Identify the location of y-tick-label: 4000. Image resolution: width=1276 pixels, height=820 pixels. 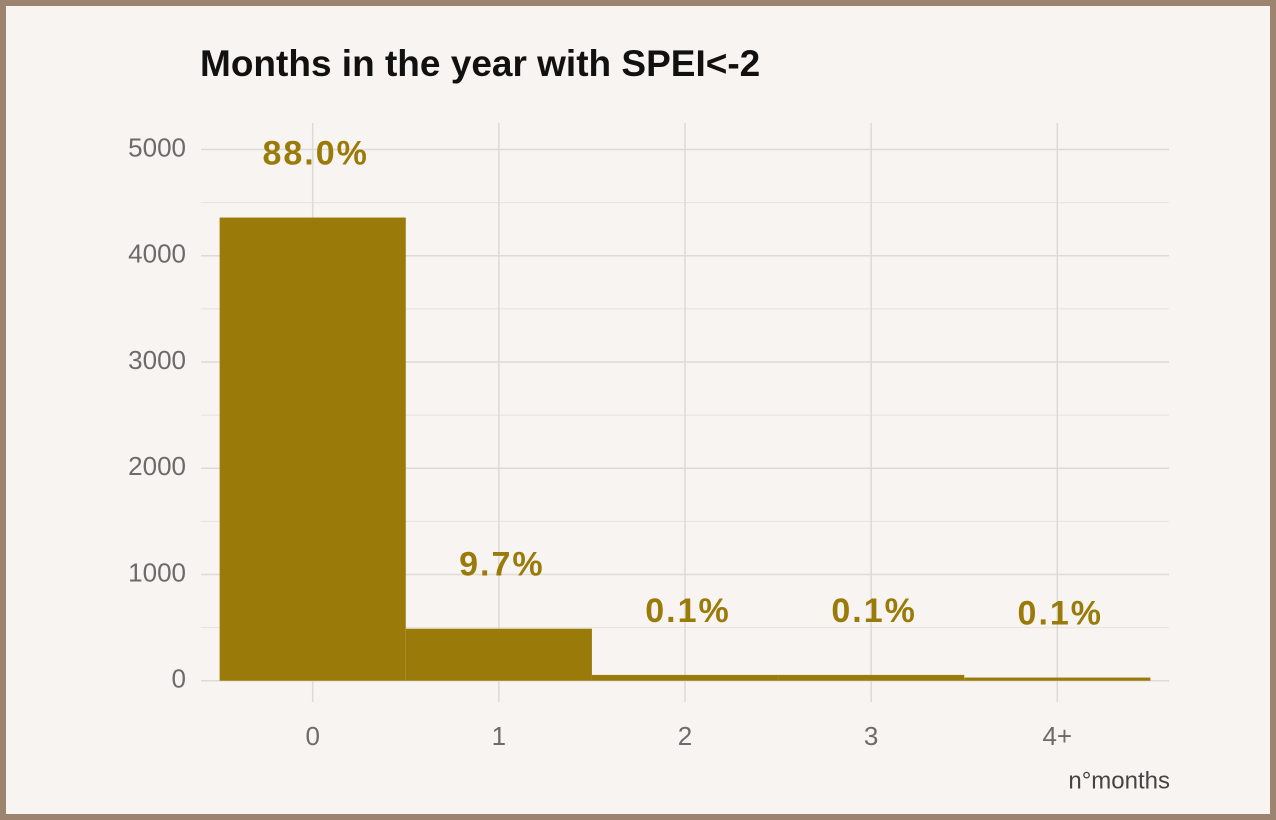
(157, 254).